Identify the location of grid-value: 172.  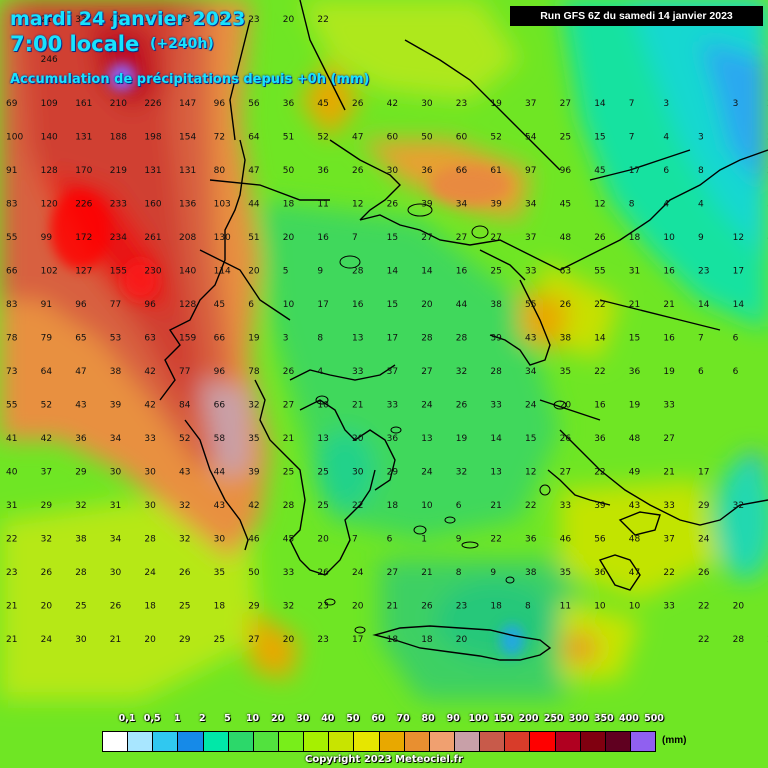
(83, 238).